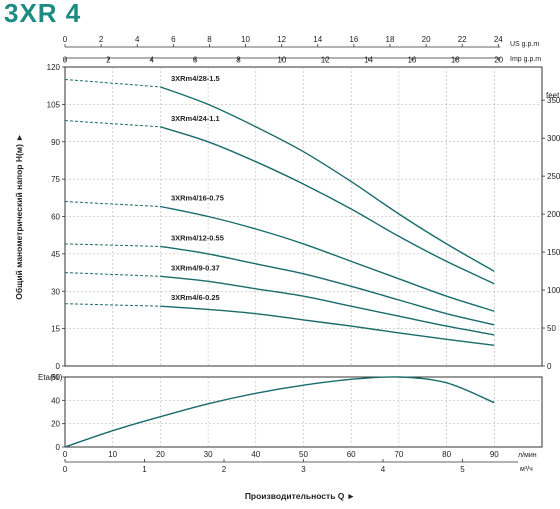 The image size is (560, 509). What do you see at coordinates (455, 60) in the screenshot?
I see `imp-gpm-tick-label: 18` at bounding box center [455, 60].